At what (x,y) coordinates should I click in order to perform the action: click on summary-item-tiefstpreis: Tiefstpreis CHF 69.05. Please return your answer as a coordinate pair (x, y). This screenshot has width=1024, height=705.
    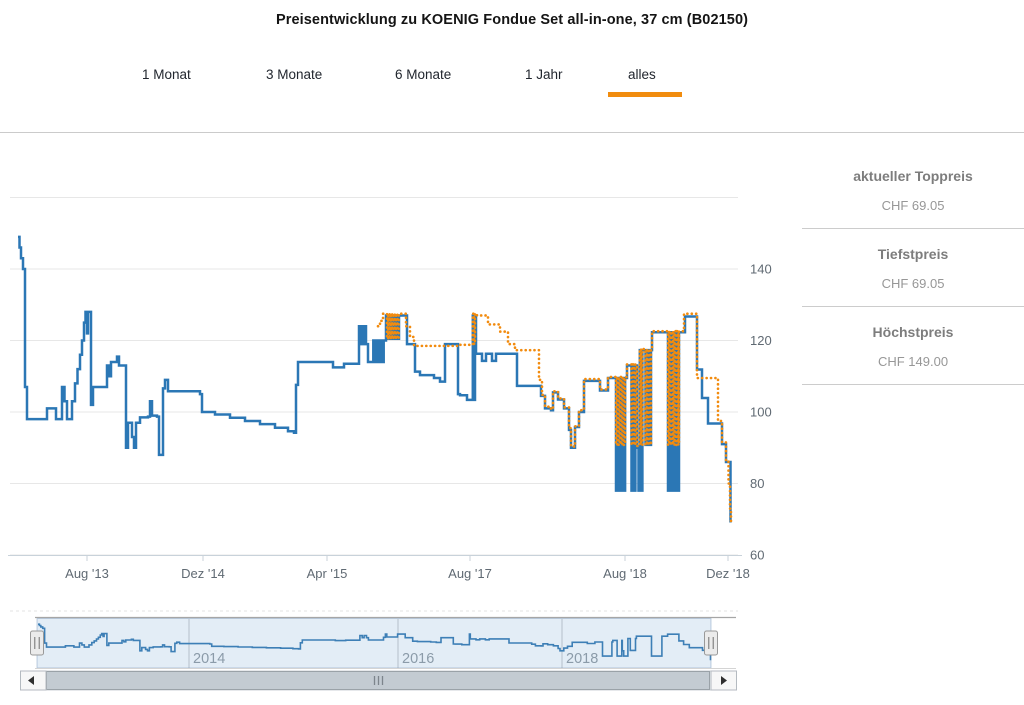
    Looking at the image, I should click on (913, 268).